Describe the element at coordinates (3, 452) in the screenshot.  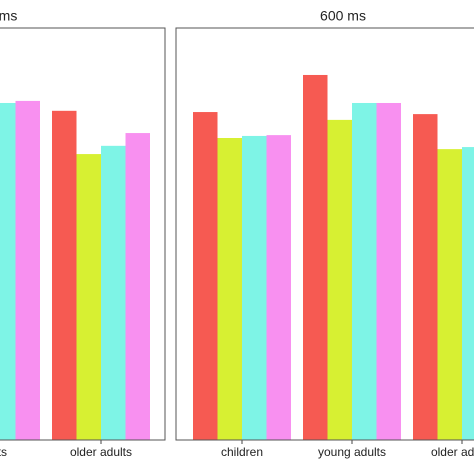
I see `x-tick-label: adults` at that location.